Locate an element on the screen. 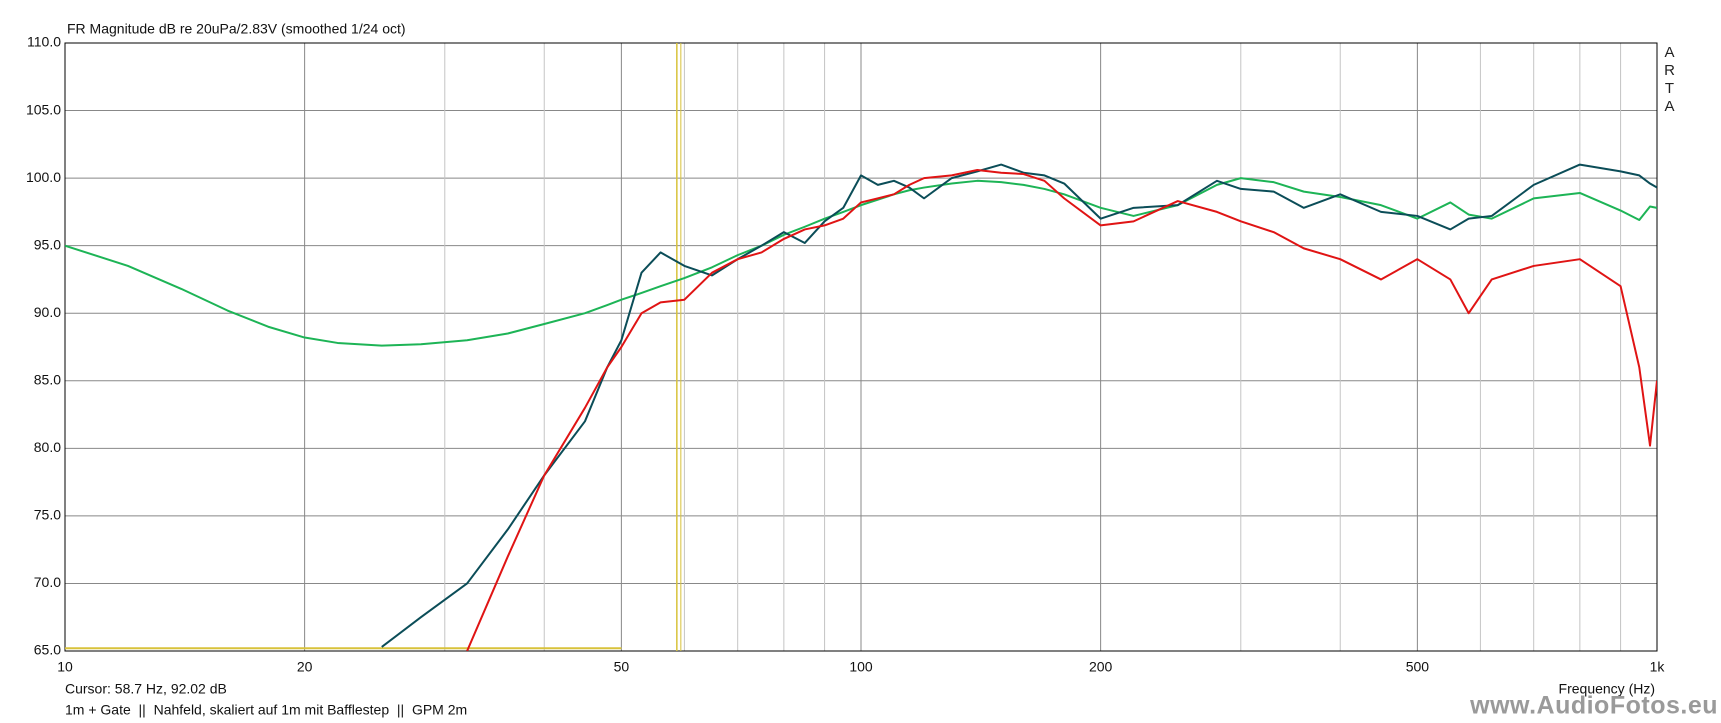 The height and width of the screenshot is (723, 1721). y-tick-label: 90.0 is located at coordinates (47, 312).